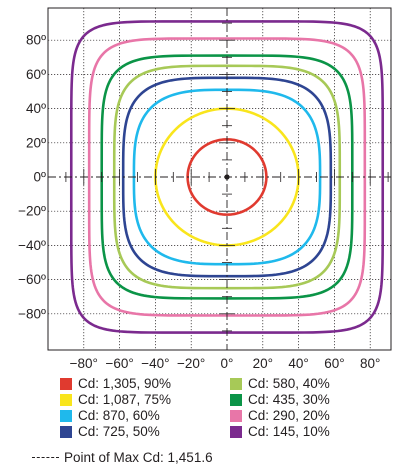 This screenshot has width=395, height=469. What do you see at coordinates (32, 279) in the screenshot?
I see `y-tick-label: −60º` at bounding box center [32, 279].